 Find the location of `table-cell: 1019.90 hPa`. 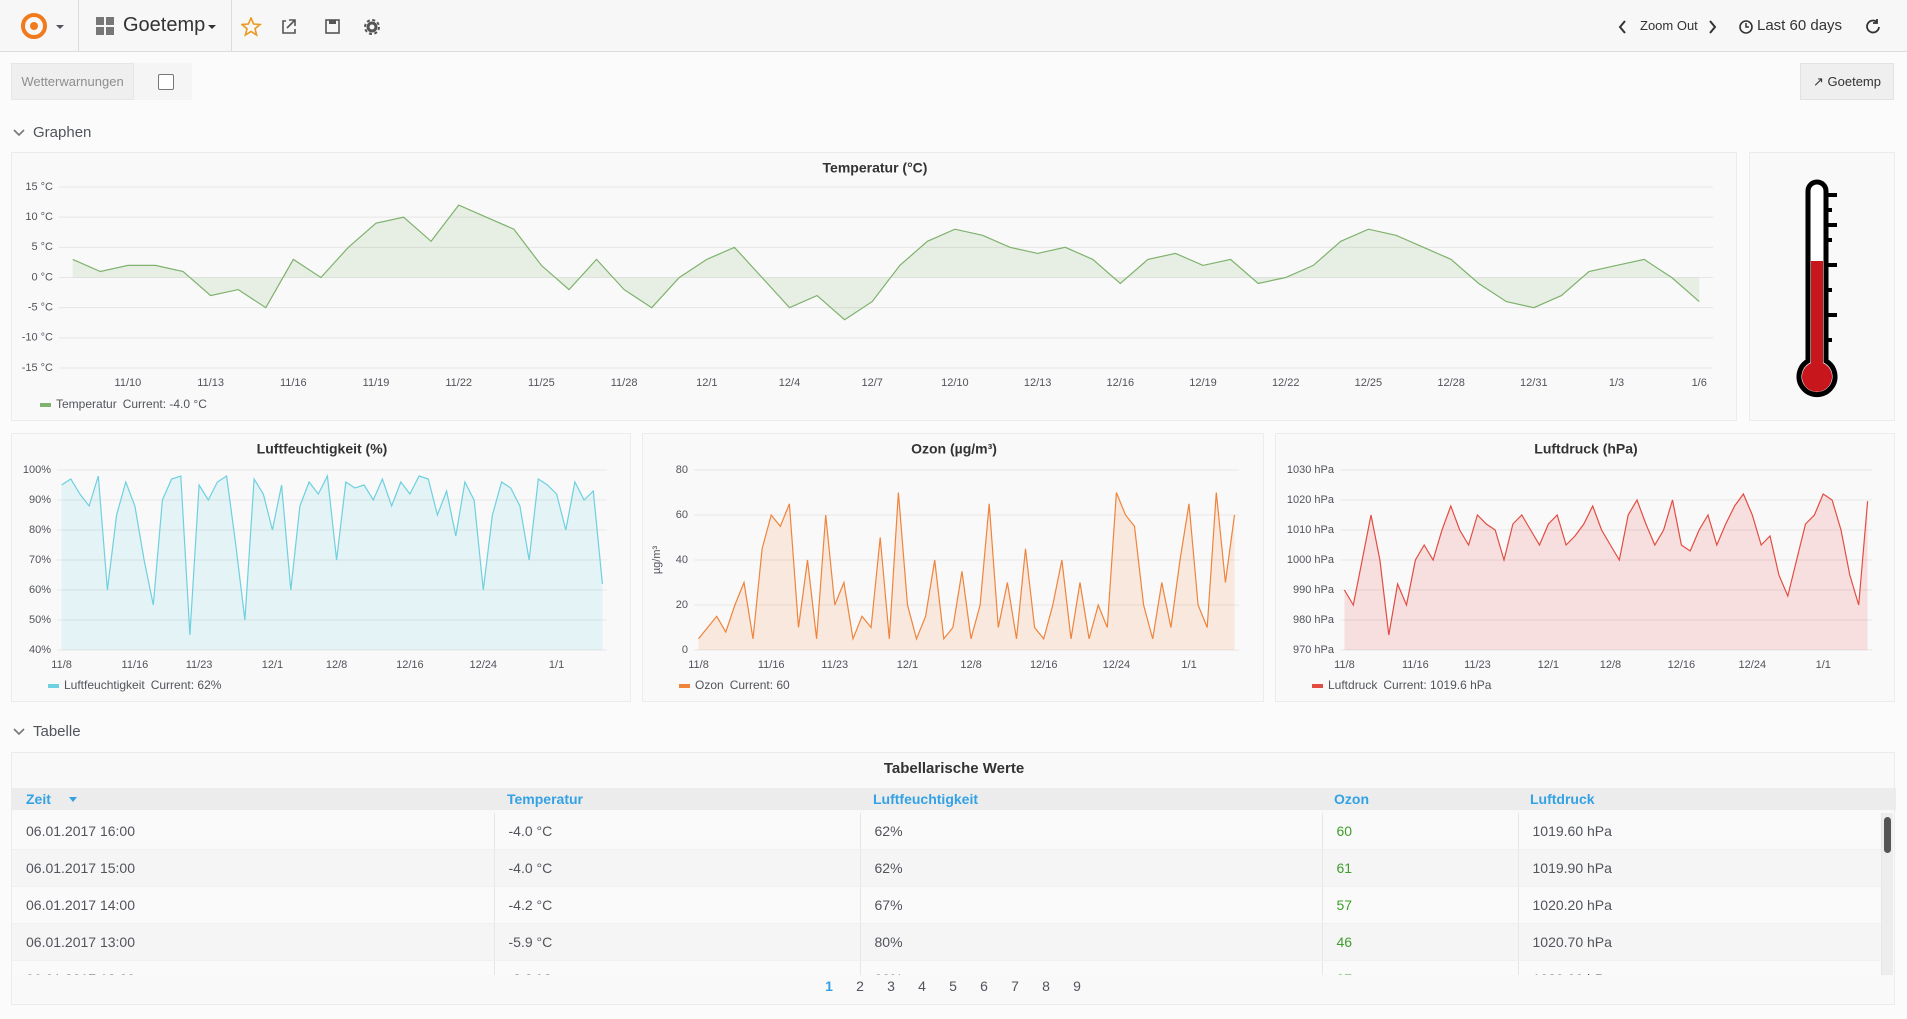

table-cell: 1019.90 hPa is located at coordinates (1700, 868).